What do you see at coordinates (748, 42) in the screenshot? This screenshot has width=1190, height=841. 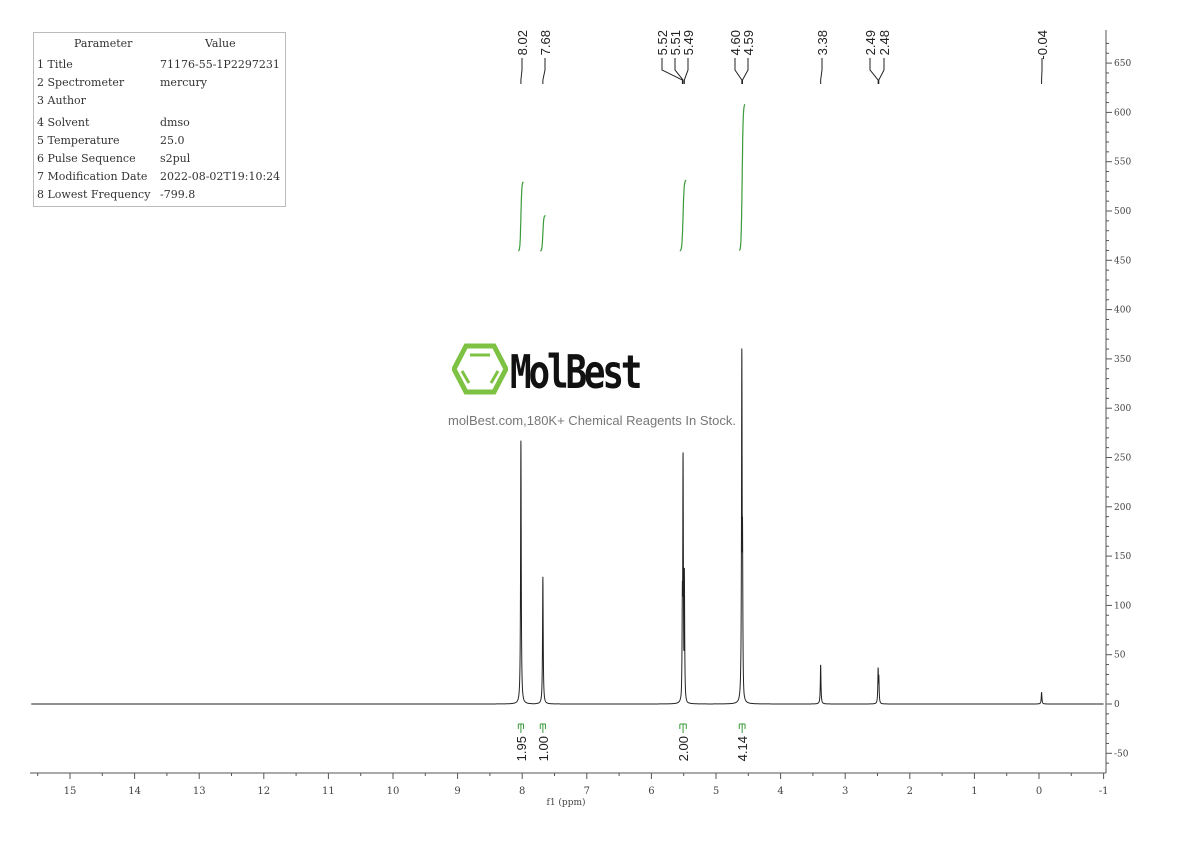 I see `peak-label: 4.59` at bounding box center [748, 42].